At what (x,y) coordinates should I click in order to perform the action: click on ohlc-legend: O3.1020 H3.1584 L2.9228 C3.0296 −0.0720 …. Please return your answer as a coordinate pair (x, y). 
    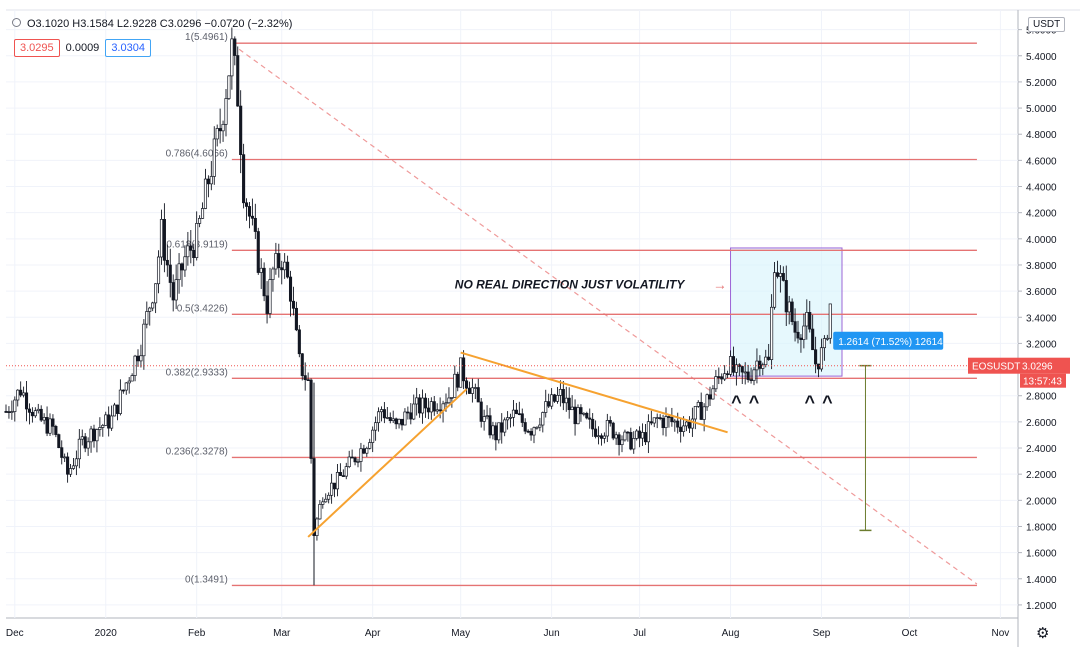
    Looking at the image, I should click on (152, 24).